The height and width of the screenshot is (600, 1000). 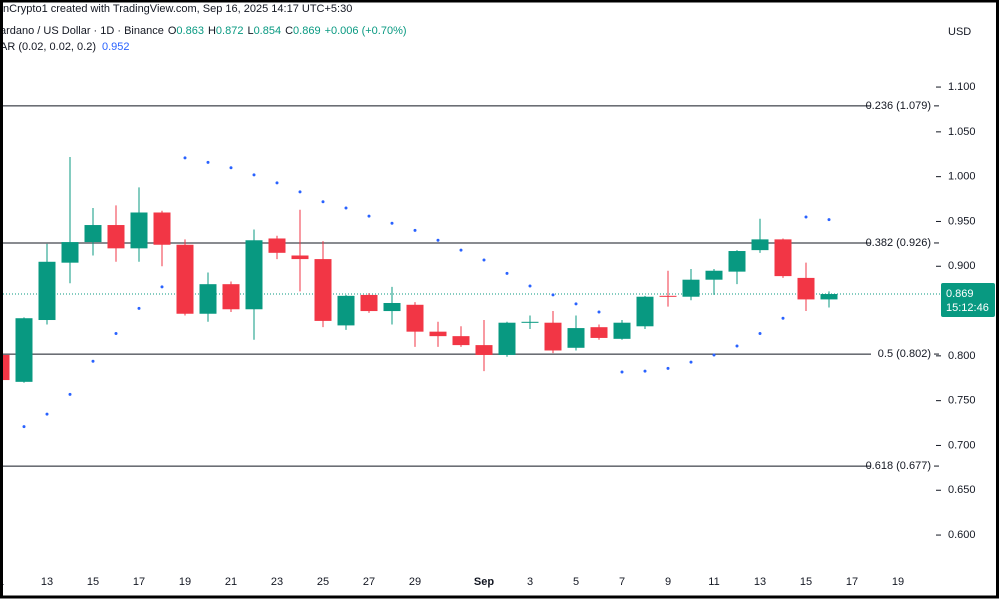 I want to click on fib-label: 0.5 (0.802), so click(x=904, y=354).